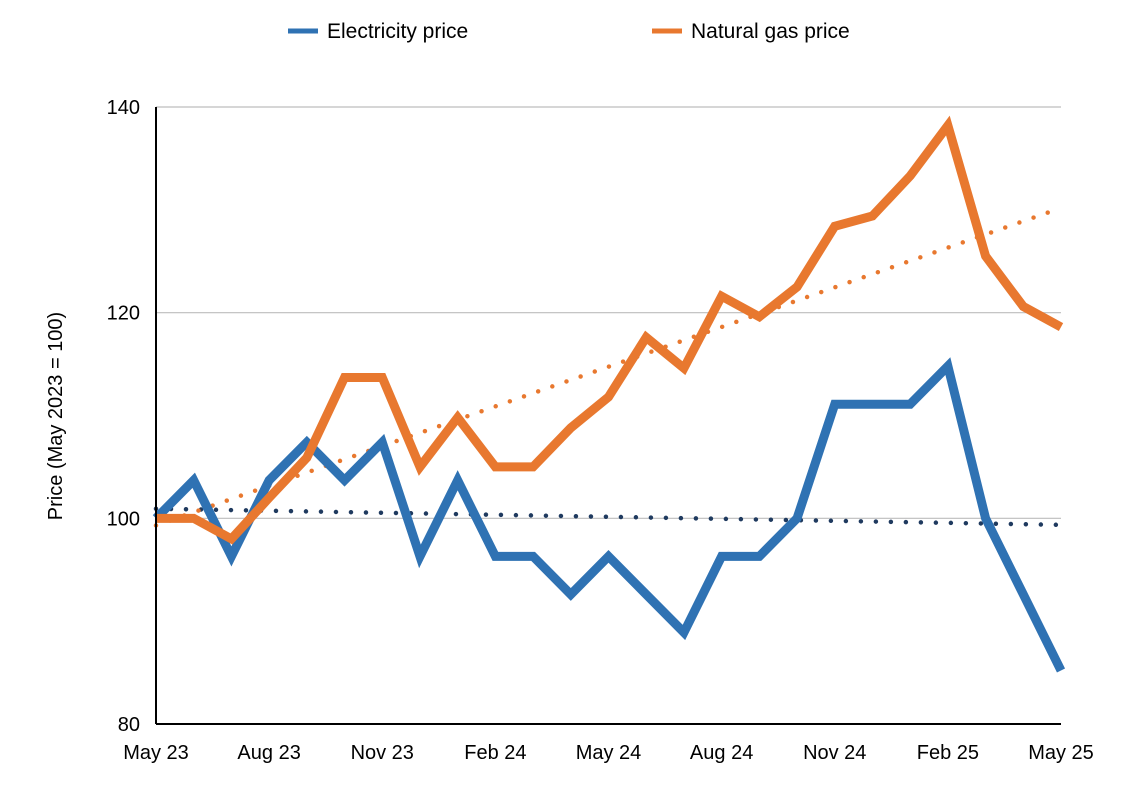 The width and height of the screenshot is (1146, 794). I want to click on x-tick-label: Nov 24, so click(834, 753).